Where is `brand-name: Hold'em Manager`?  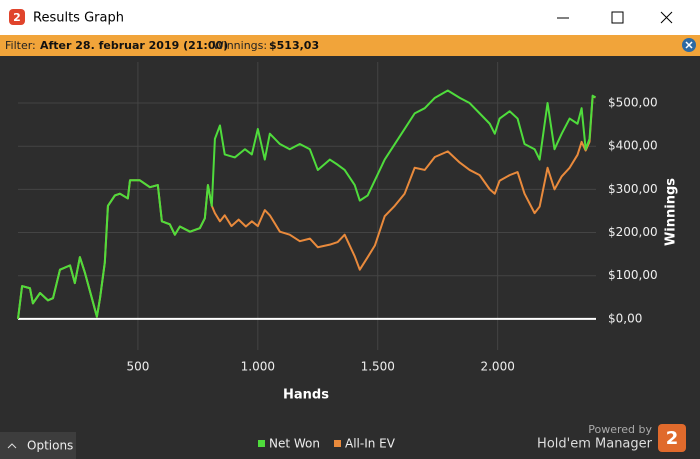 brand-name: Hold'em Manager is located at coordinates (595, 444).